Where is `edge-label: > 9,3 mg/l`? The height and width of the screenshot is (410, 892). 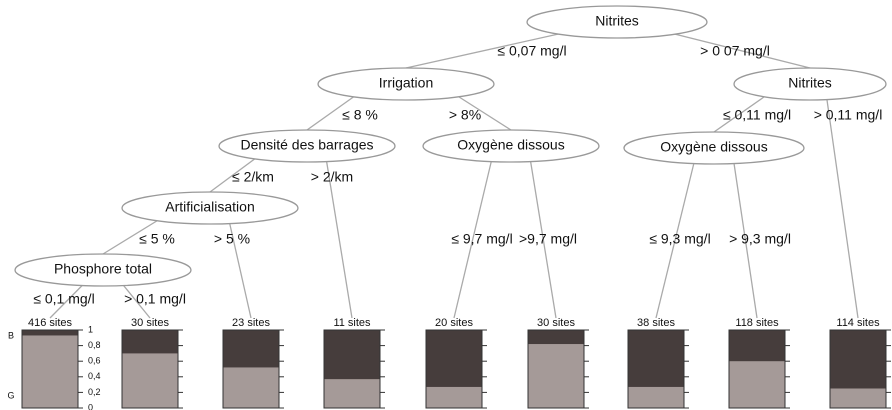
edge-label: > 9,3 mg/l is located at coordinates (760, 239).